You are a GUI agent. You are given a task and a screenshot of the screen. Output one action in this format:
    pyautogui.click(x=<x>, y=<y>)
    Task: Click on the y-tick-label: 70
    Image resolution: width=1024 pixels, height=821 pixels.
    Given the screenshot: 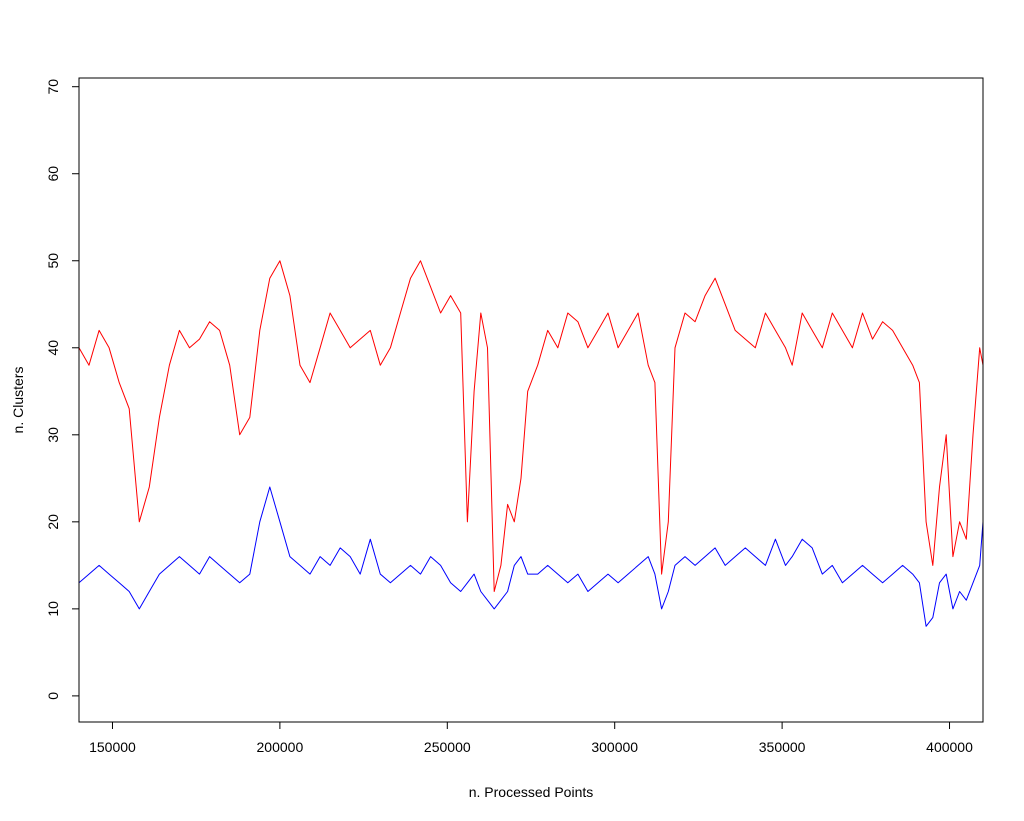 What is the action you would take?
    pyautogui.click(x=53, y=87)
    